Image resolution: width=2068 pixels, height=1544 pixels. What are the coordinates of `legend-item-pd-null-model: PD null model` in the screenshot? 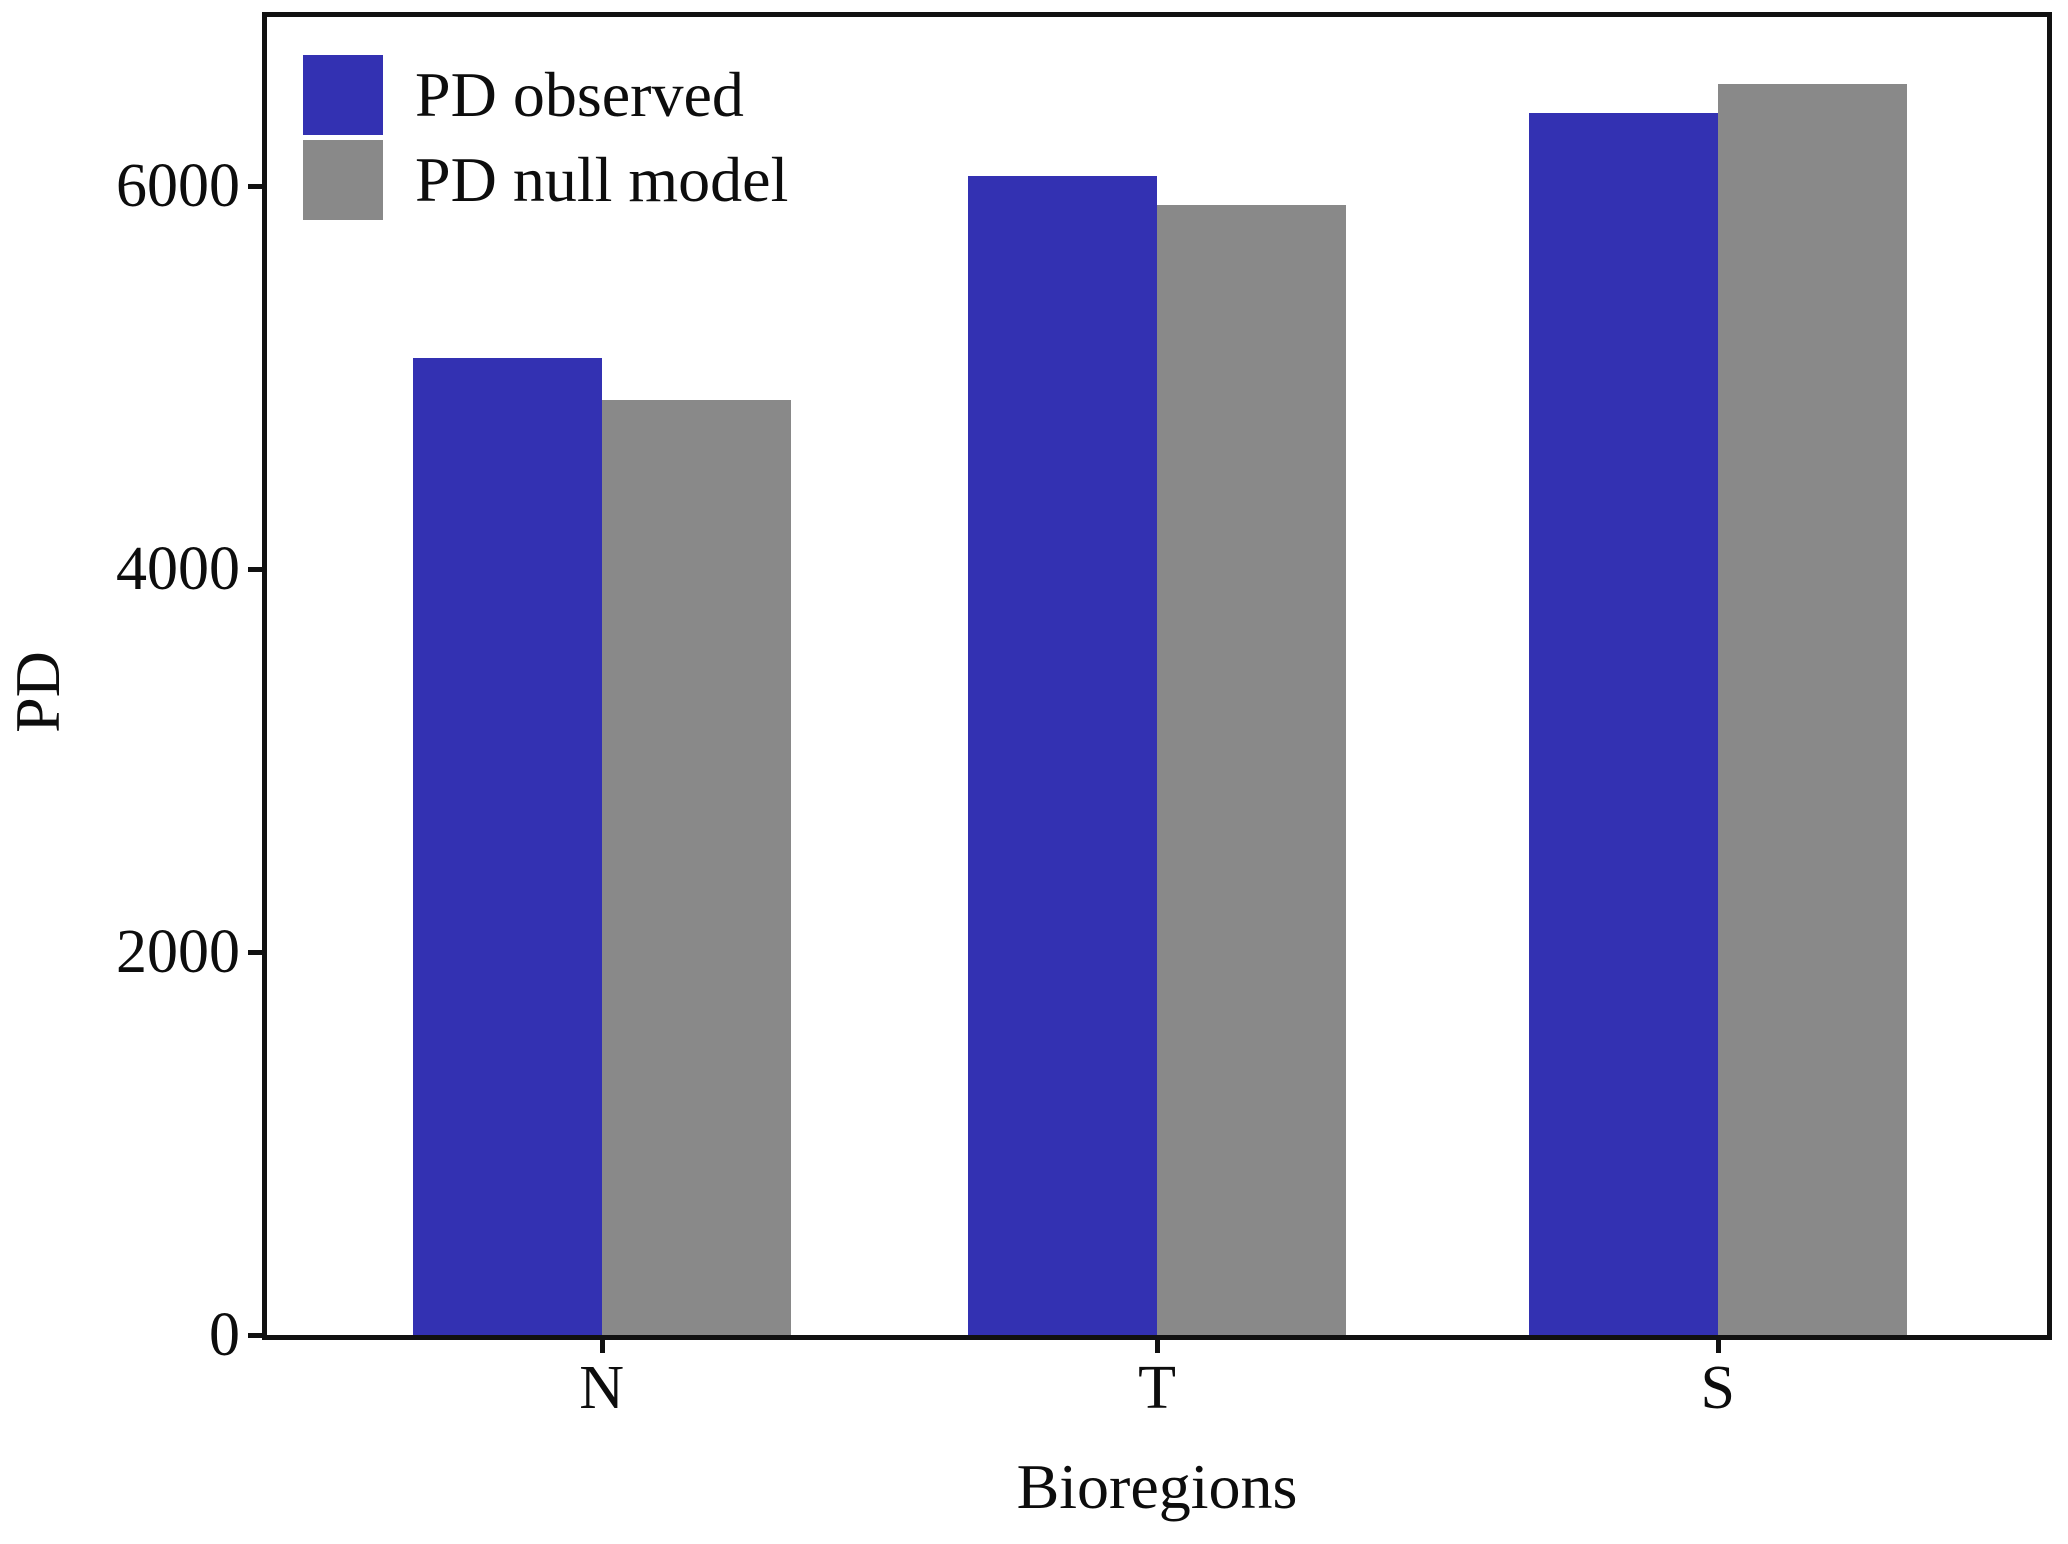 It's located at (545, 180).